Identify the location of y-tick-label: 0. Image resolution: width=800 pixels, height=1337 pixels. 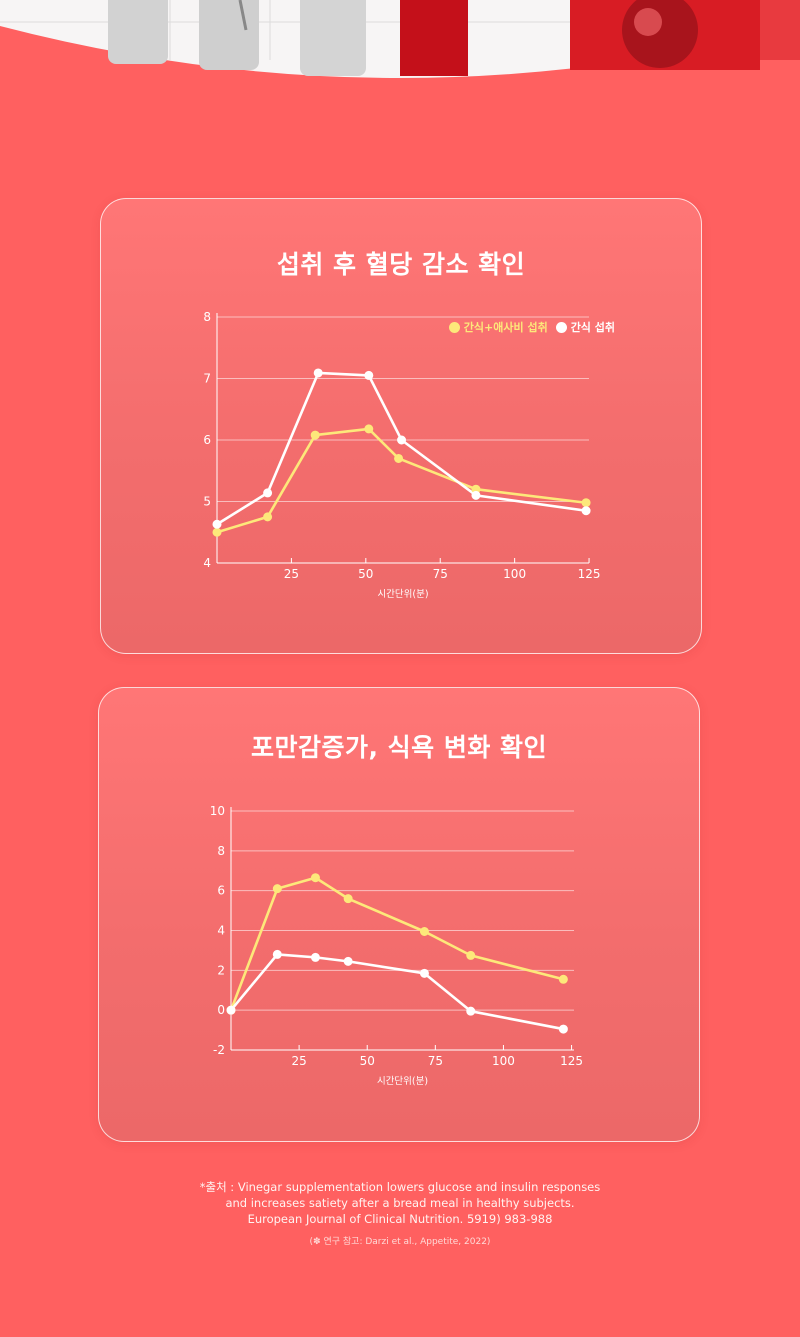
(221, 1010).